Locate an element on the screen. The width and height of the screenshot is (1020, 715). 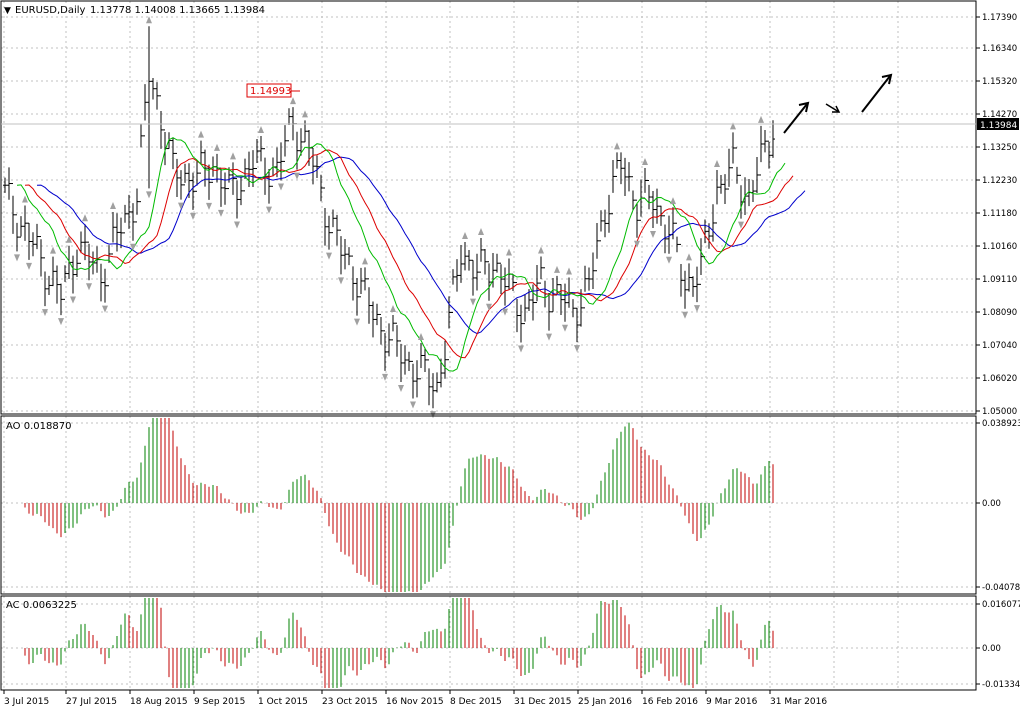
ac-histogram is located at coordinates (399, 643).